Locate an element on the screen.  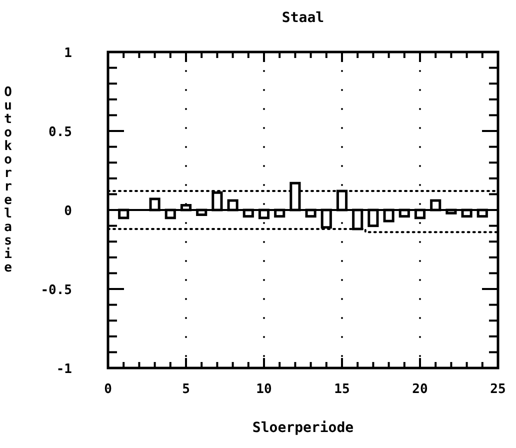
y-tick-label: -0.5 is located at coordinates (56, 290).